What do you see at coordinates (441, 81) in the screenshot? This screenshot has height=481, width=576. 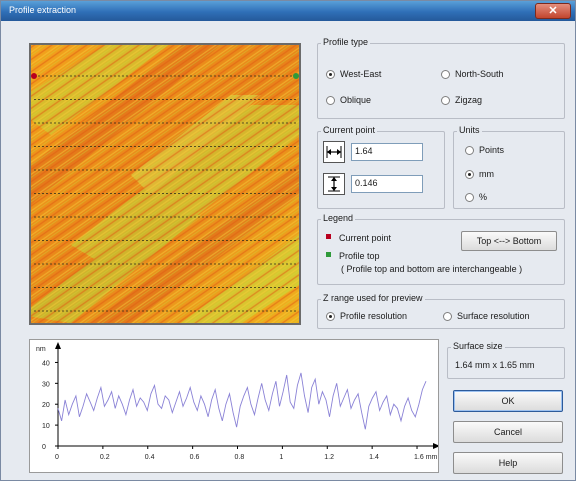 I see `profile-type-group` at bounding box center [441, 81].